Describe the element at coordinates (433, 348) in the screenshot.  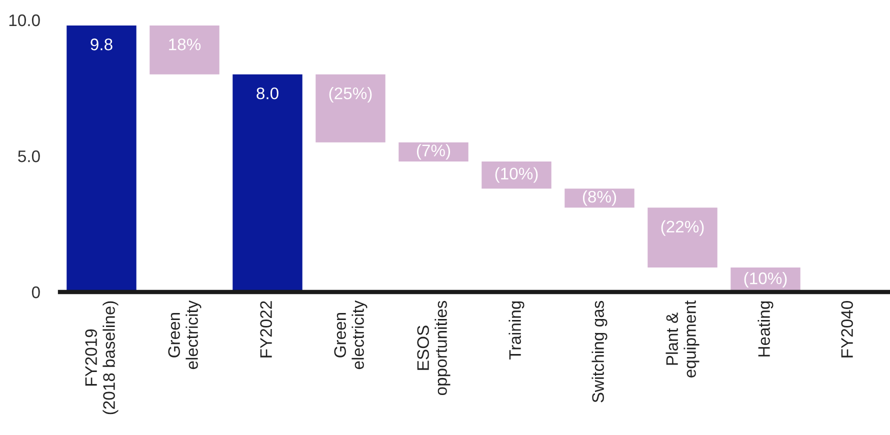
I see `x-tick-label: ESOS opportunities` at that location.